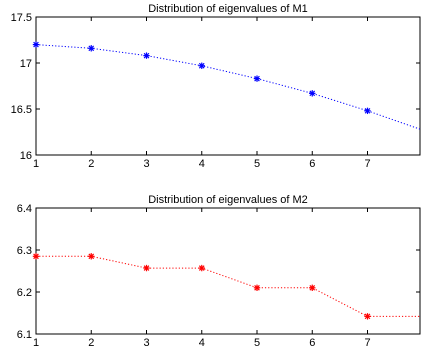  What do you see at coordinates (202, 164) in the screenshot?
I see `chart1-x-tick-label: 4` at bounding box center [202, 164].